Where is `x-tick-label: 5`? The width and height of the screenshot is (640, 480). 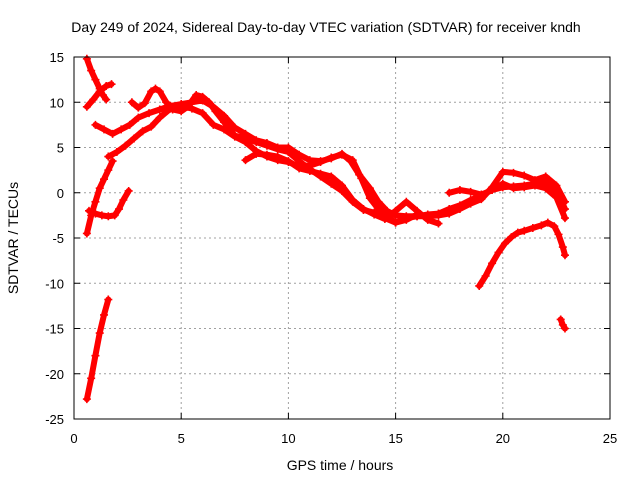 x-tick-label: 5 is located at coordinates (181, 438).